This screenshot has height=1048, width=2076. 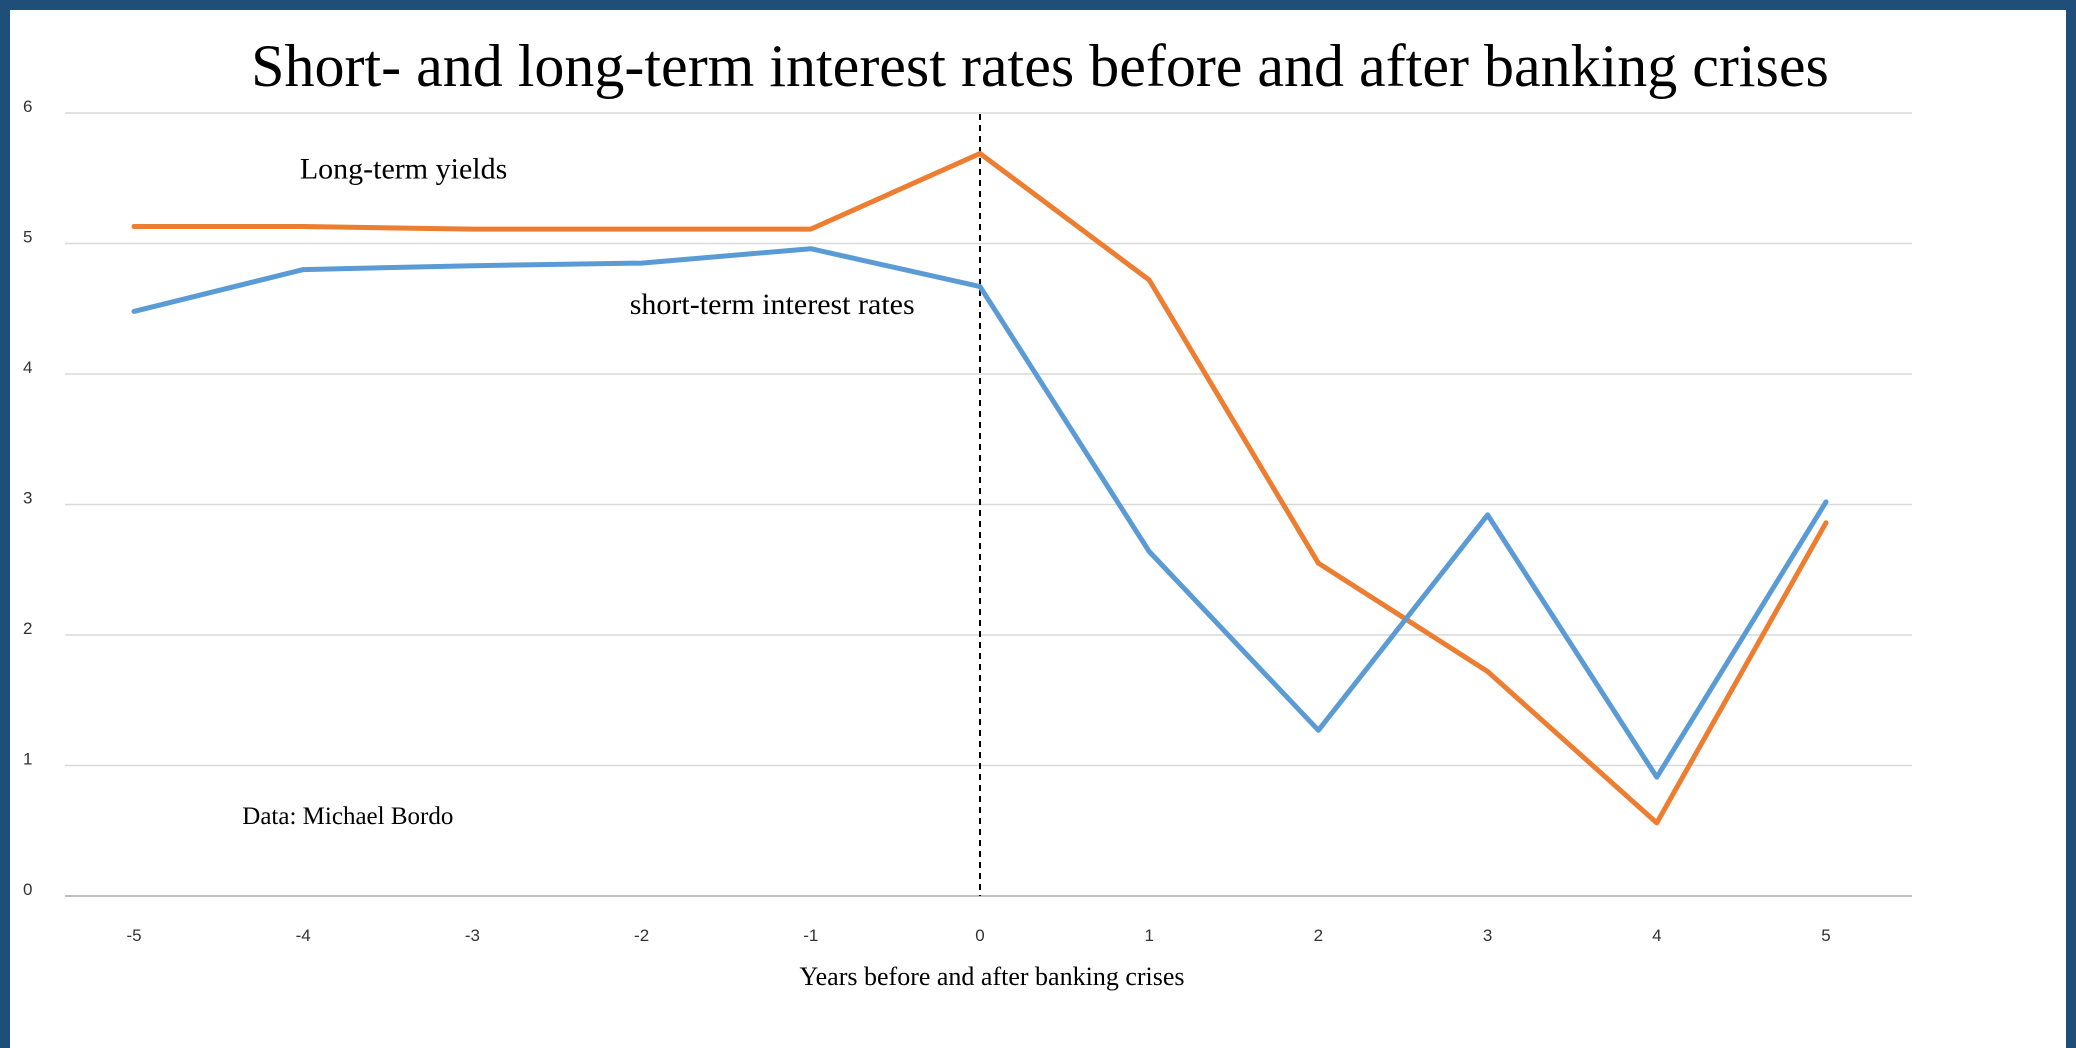 What do you see at coordinates (1825, 935) in the screenshot?
I see `x-tick-label: 5` at bounding box center [1825, 935].